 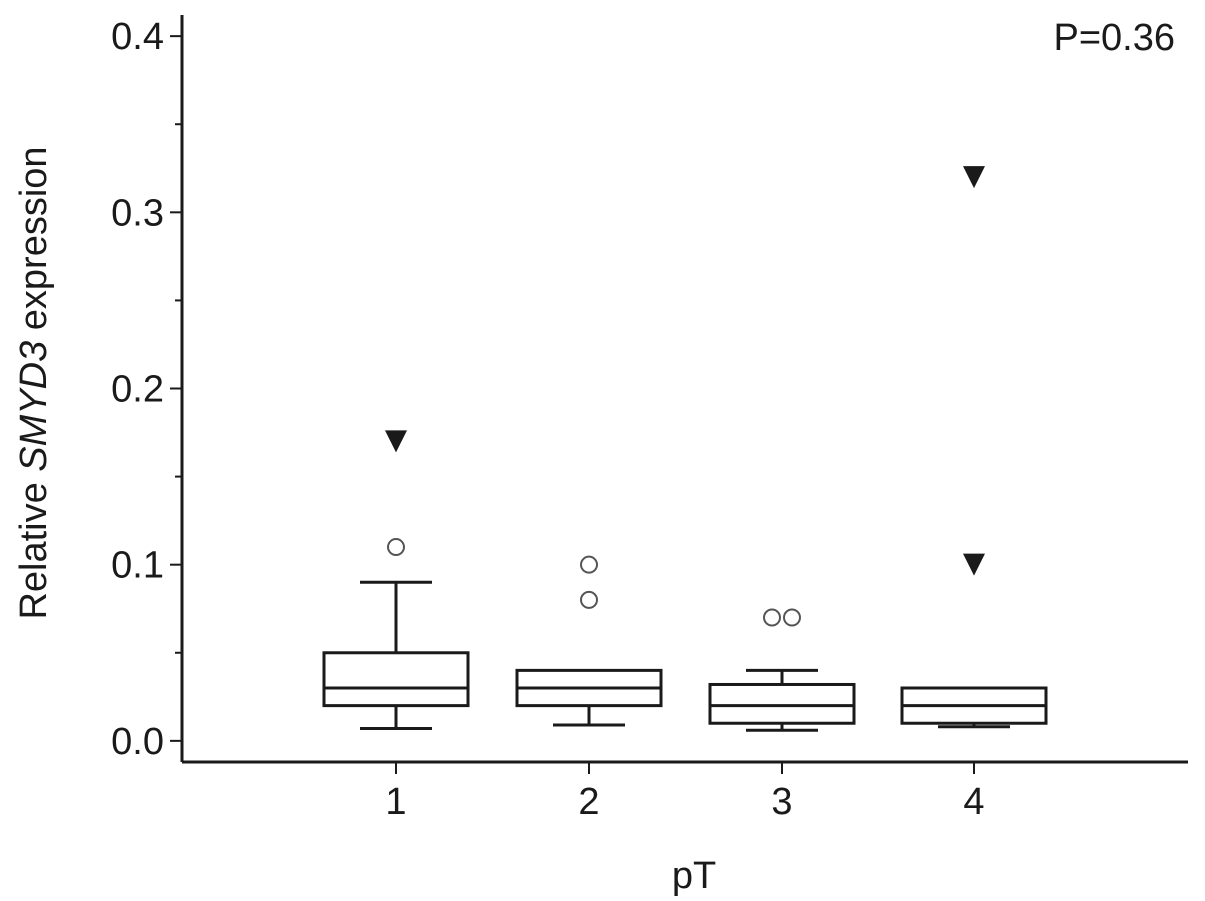 I want to click on x-axis-title: pT, so click(x=694, y=876).